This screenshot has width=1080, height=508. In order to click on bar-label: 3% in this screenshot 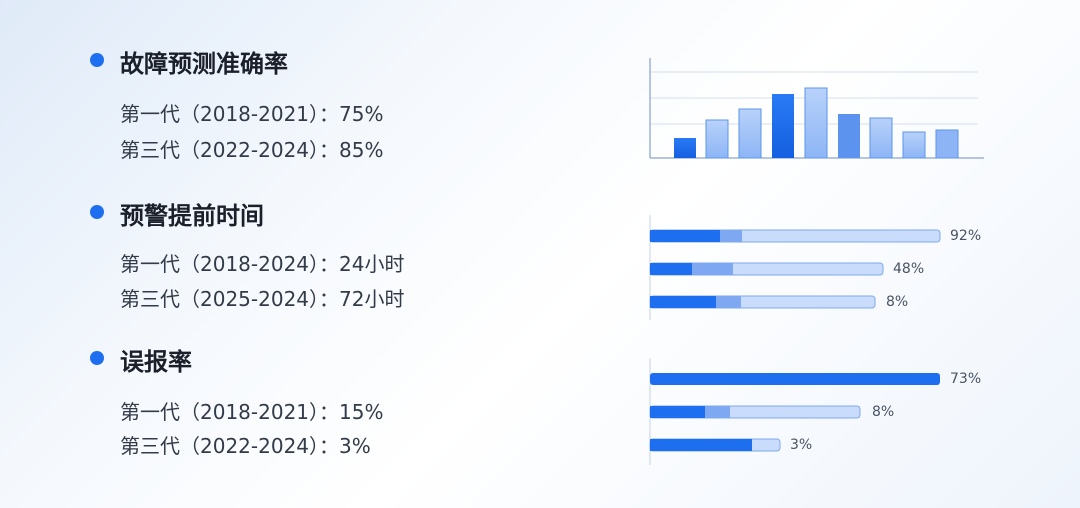, I will do `click(801, 445)`.